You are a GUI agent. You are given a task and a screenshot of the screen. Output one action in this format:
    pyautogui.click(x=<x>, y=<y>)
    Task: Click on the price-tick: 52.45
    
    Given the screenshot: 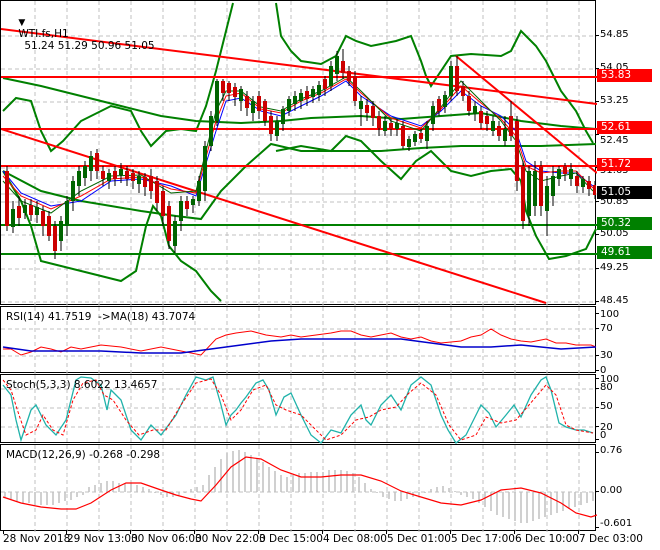 What is the action you would take?
    pyautogui.click(x=614, y=140)
    